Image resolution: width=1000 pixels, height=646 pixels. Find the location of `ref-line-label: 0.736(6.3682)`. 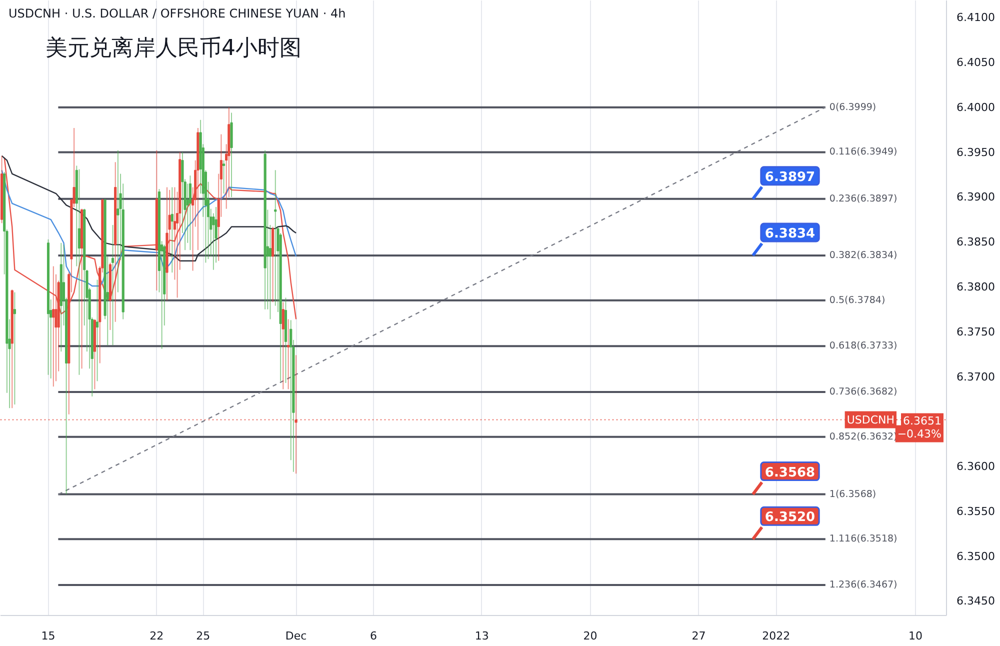

ref-line-label: 0.736(6.3682) is located at coordinates (863, 392).